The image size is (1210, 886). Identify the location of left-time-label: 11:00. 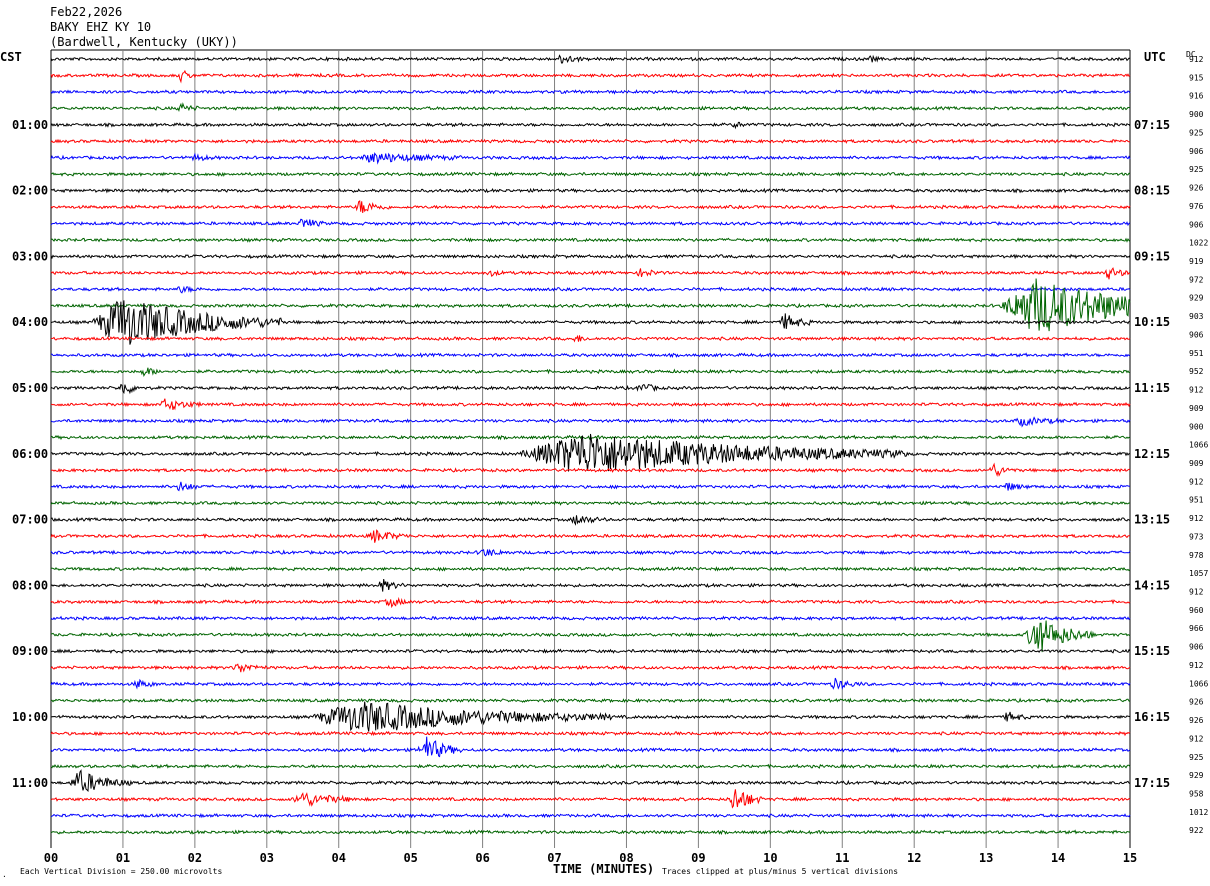
(30, 783).